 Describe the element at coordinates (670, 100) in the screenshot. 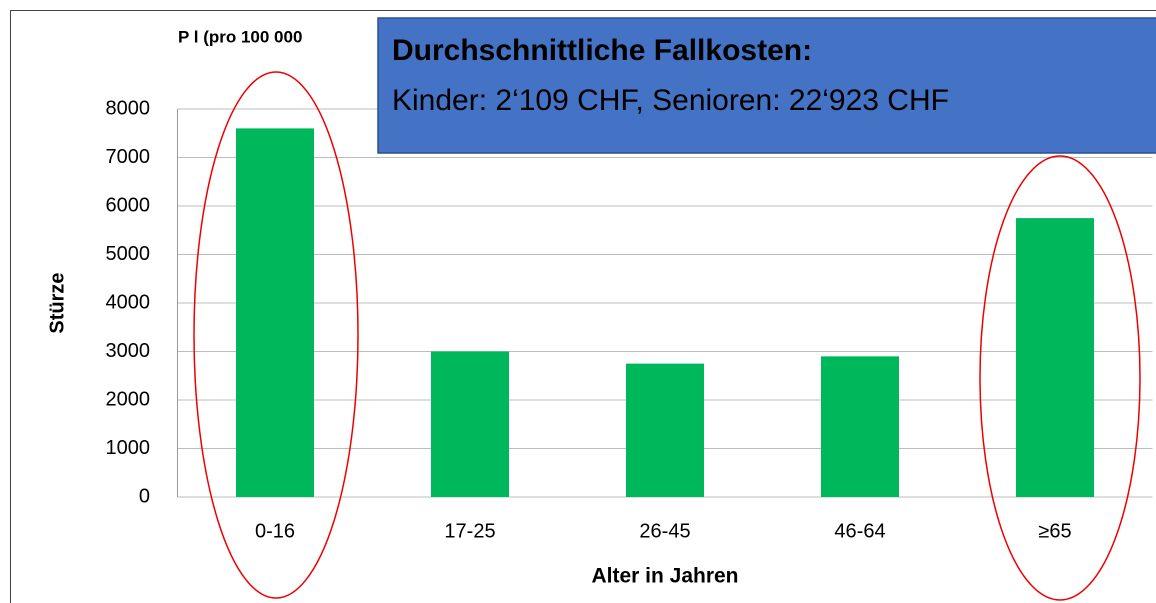

I see `annotation-text: Kinder: 2‘109 CHF, Senioren: 22‘923 CHF` at that location.